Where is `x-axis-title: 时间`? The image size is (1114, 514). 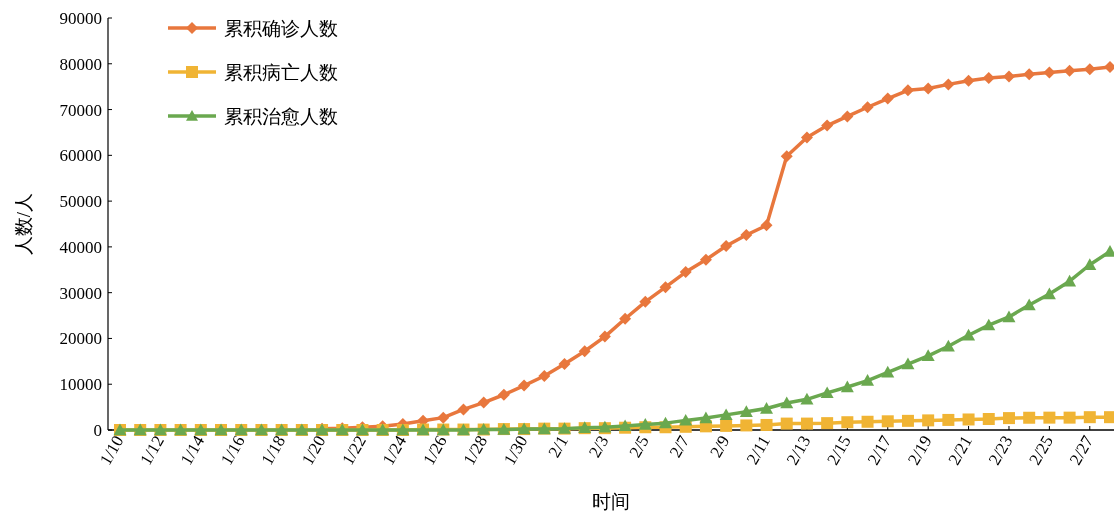 x-axis-title: 时间 is located at coordinates (611, 501).